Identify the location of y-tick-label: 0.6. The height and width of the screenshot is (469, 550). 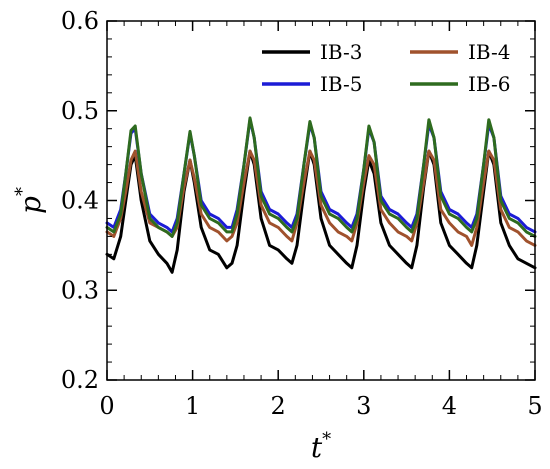
(80, 21).